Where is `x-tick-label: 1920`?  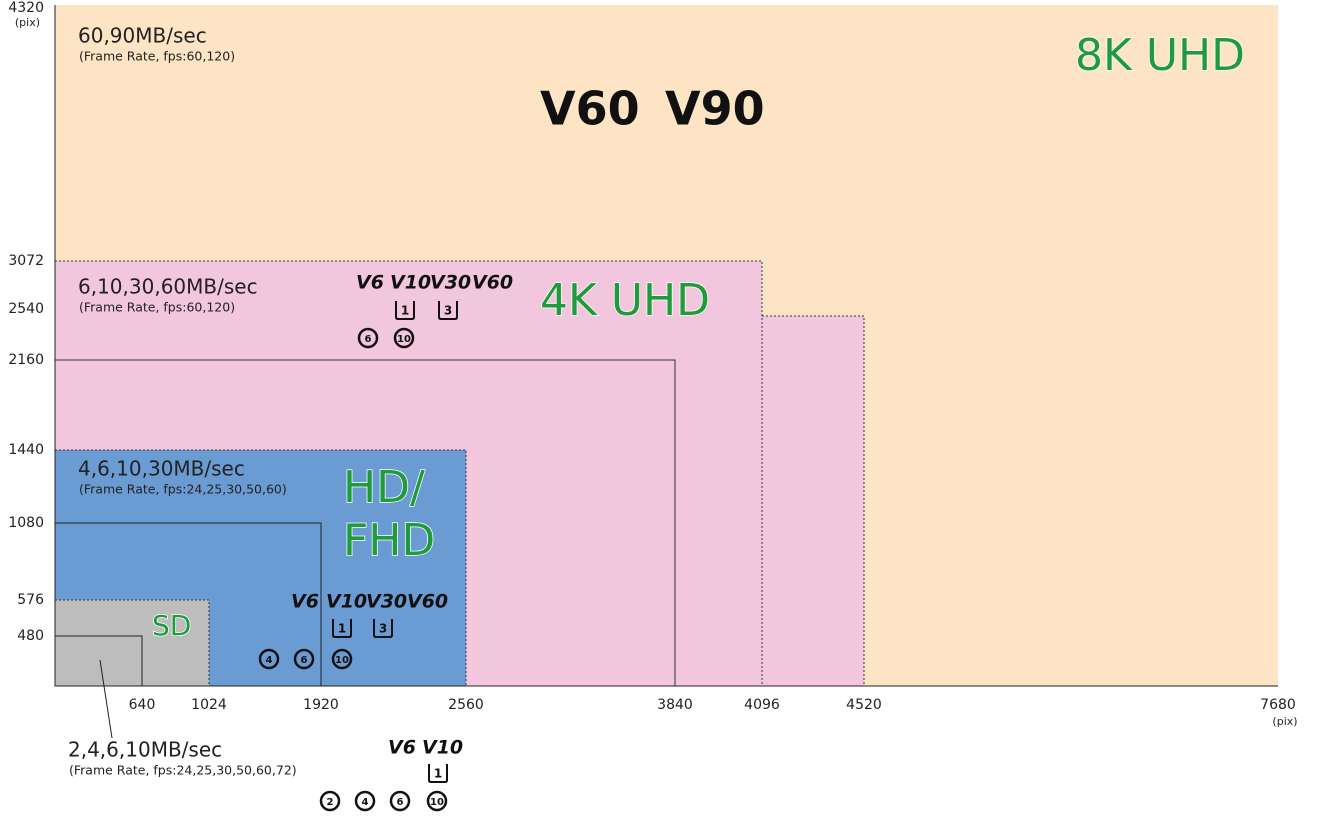 x-tick-label: 1920 is located at coordinates (321, 705).